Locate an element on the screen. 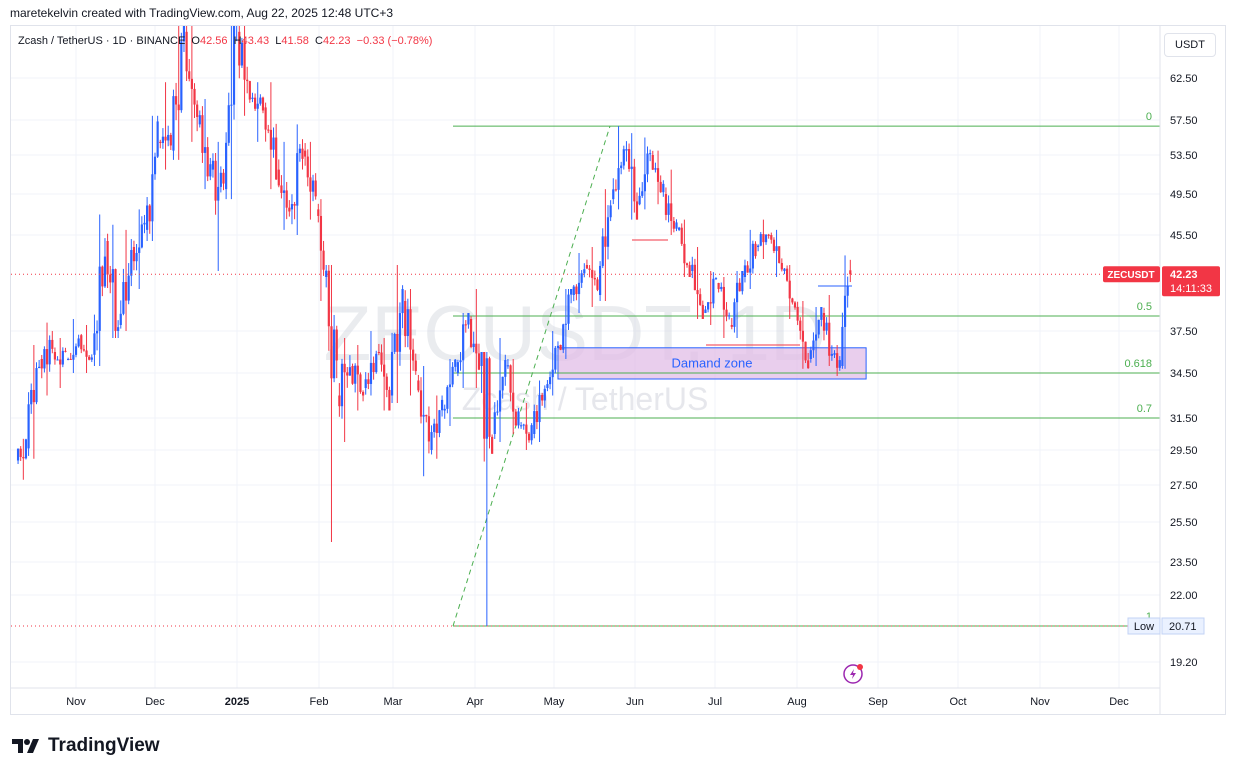 This screenshot has height=775, width=1236. demand-zone-box is located at coordinates (712, 363).